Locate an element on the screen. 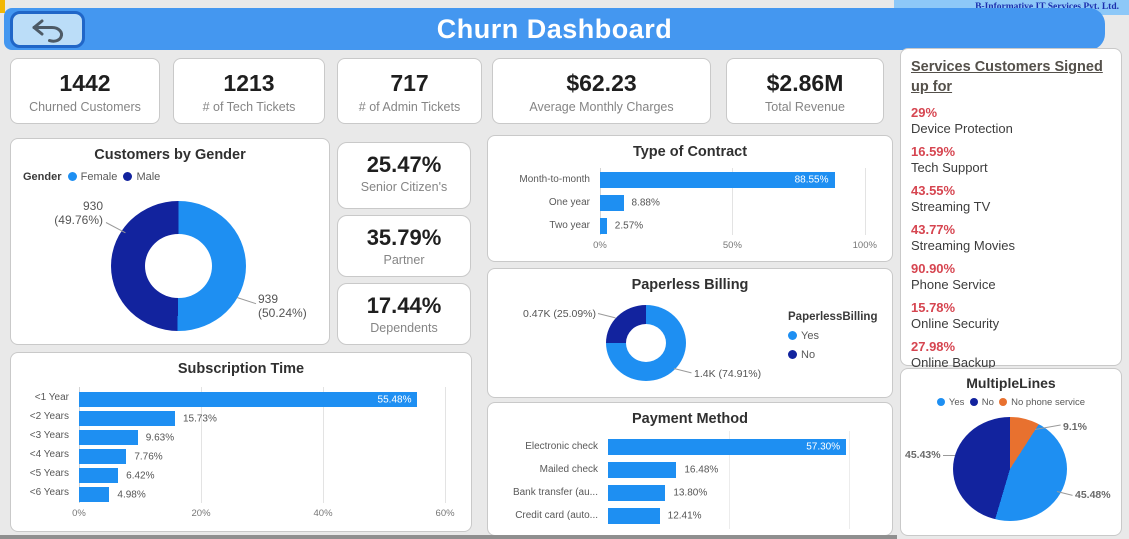  kpi-card-churned-customers: 1442 Churned Customers is located at coordinates (85, 91).